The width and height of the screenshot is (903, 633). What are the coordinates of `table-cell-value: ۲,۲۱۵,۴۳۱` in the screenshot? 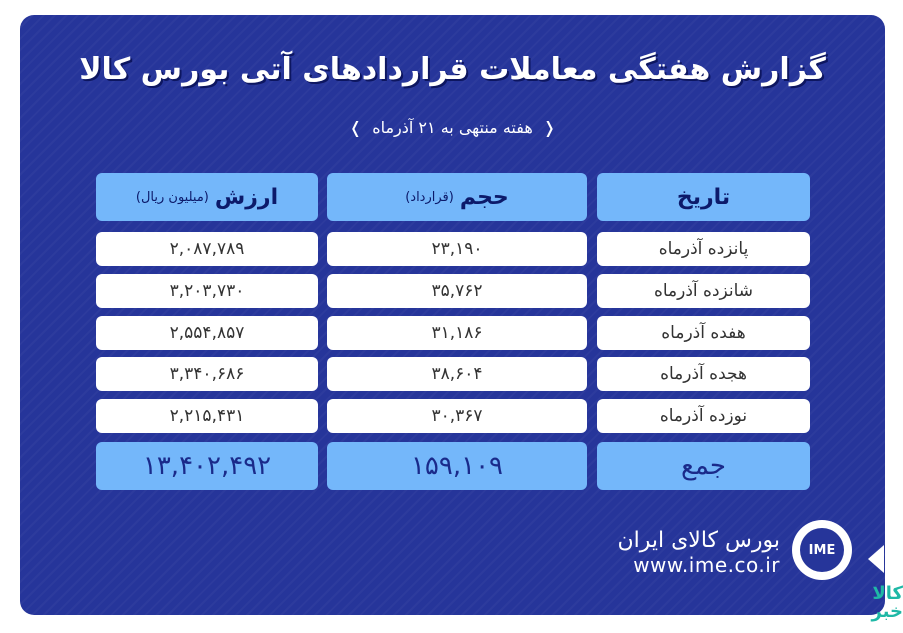 It's located at (207, 416).